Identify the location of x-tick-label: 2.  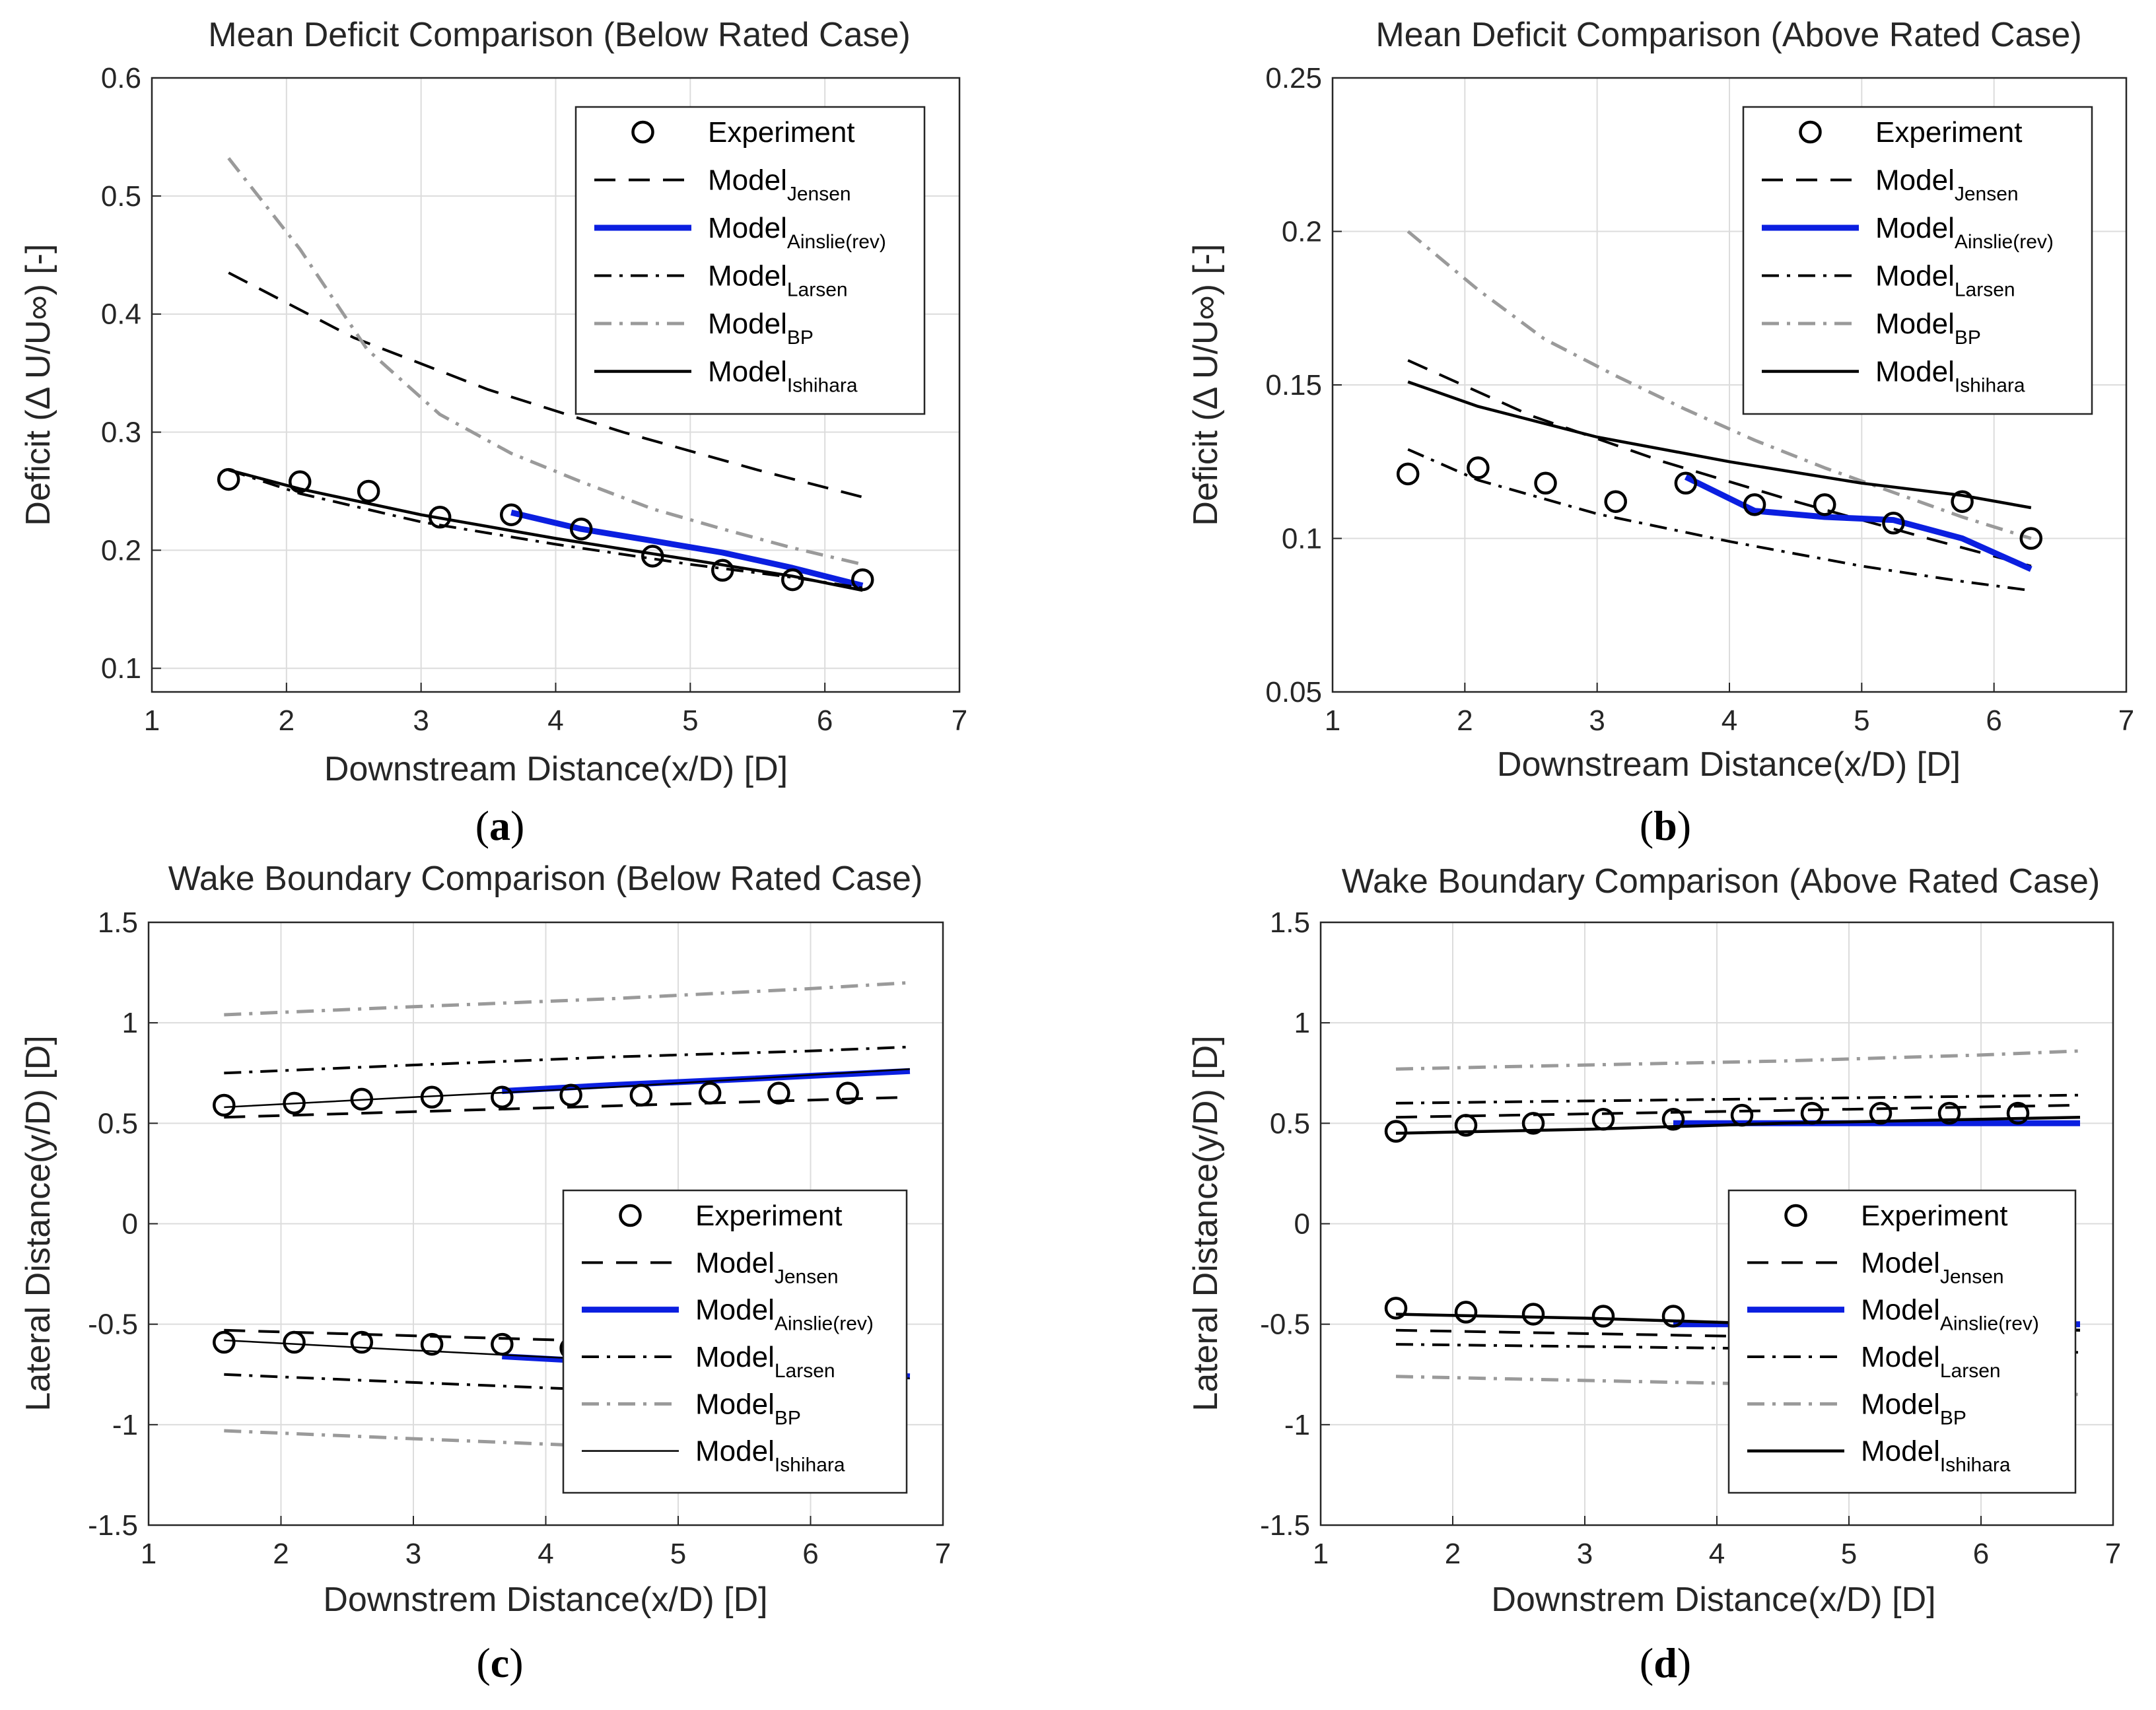
(287, 720).